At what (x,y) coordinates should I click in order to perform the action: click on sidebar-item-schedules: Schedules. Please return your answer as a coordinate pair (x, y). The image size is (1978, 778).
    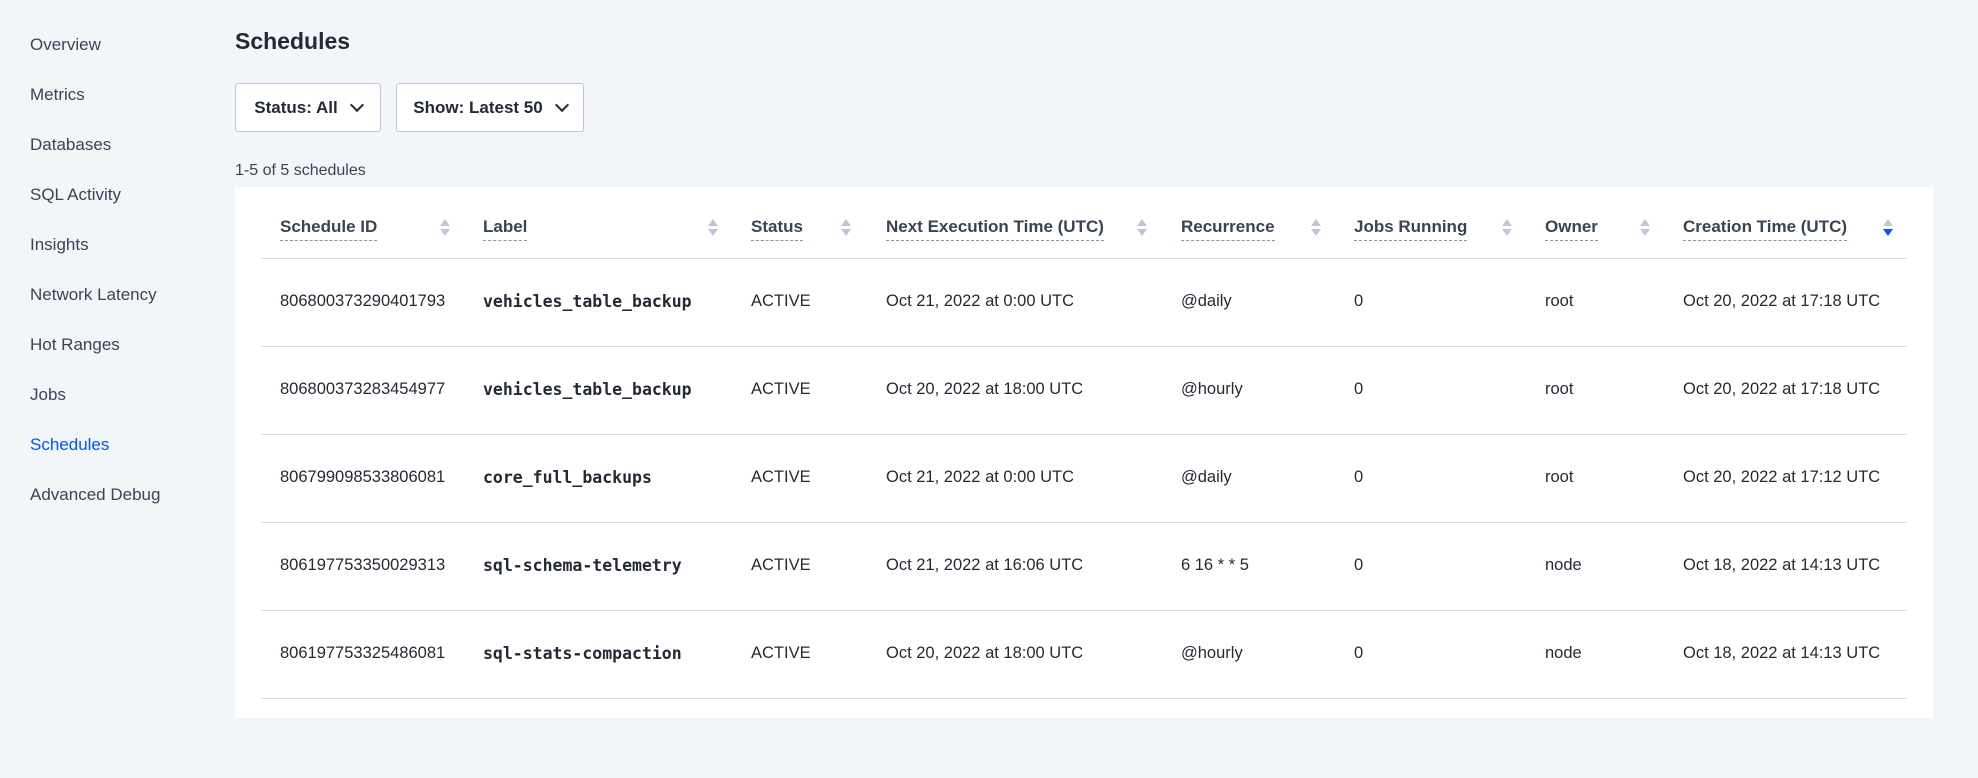
    Looking at the image, I should click on (70, 444).